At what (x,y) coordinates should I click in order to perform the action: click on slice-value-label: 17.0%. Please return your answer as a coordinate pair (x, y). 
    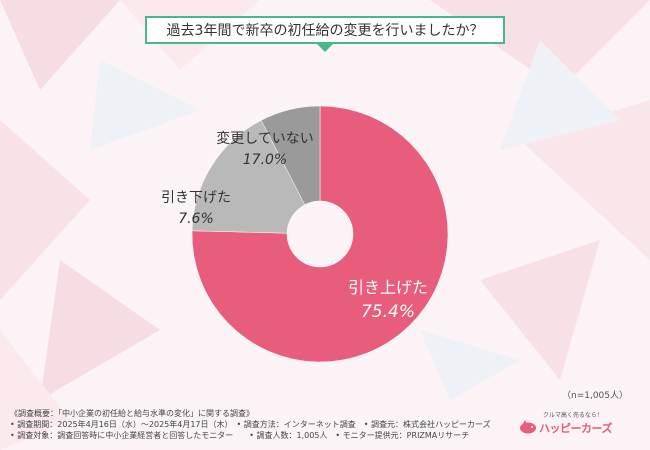
    Looking at the image, I should click on (265, 160).